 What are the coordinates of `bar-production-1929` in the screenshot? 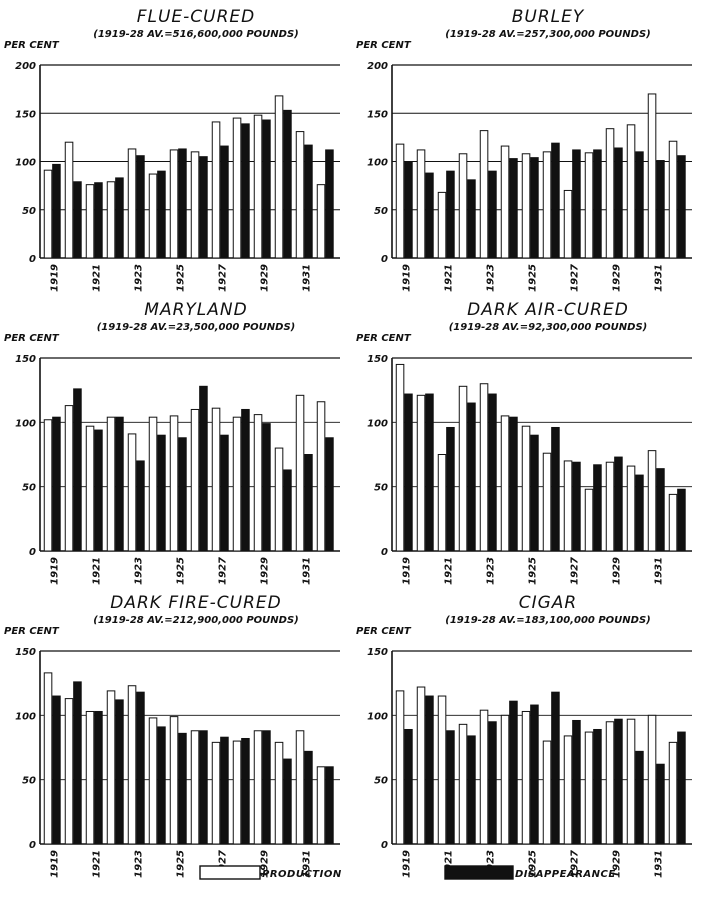 It's located at (610, 783).